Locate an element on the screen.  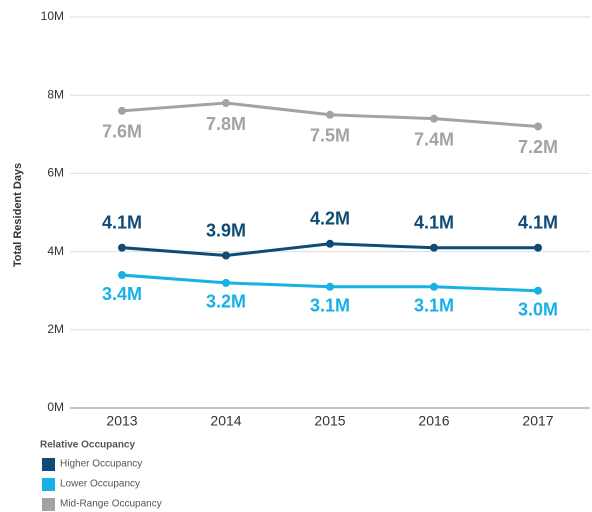
y-axis-label: Total Resident Days is located at coordinates (18, 215).